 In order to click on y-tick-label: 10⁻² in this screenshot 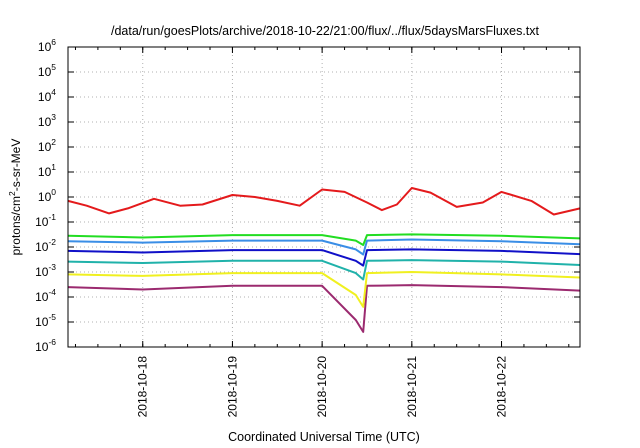, I will do `click(45, 245)`.